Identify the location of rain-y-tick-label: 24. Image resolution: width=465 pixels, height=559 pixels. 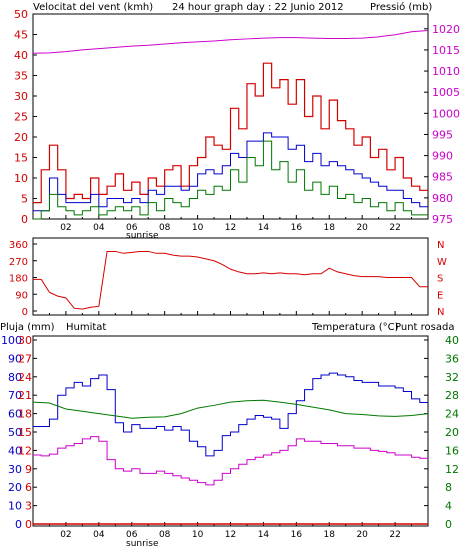
(25, 377).